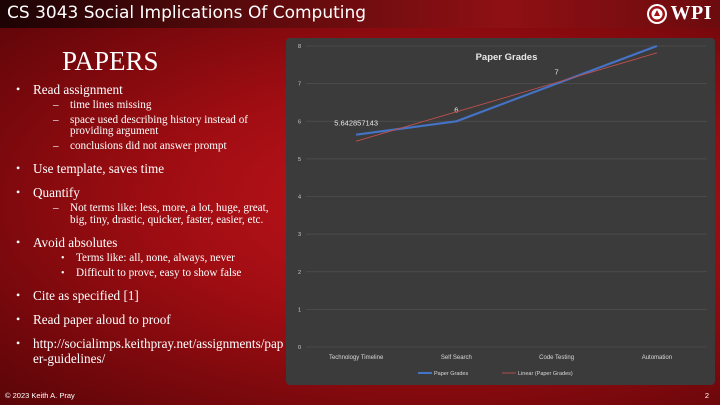  I want to click on bullet-item: Use template, saves time, so click(150, 168).